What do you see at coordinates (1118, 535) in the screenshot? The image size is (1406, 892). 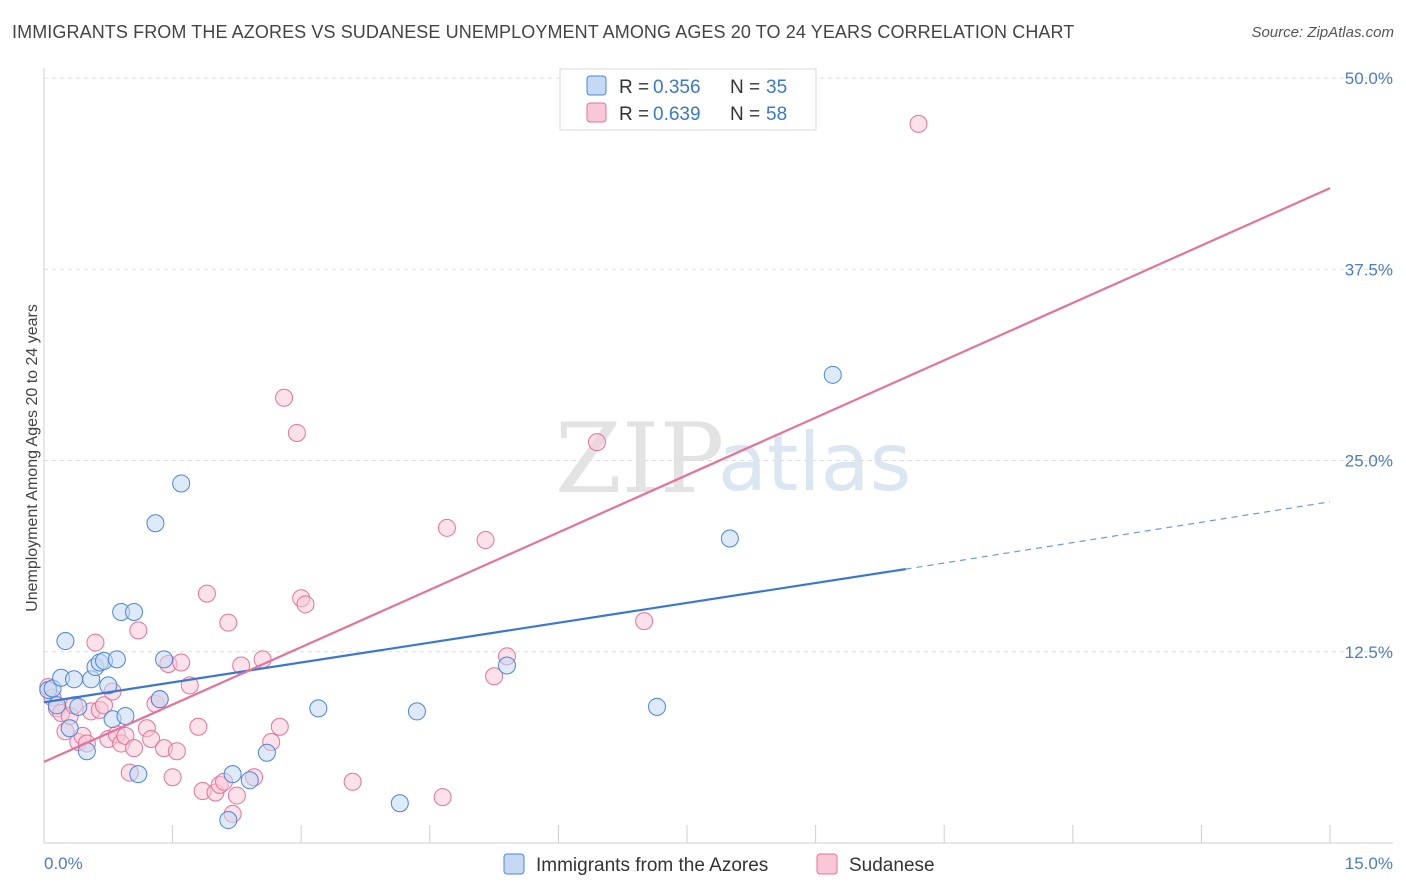 I see `trend-line-azores-extension` at bounding box center [1118, 535].